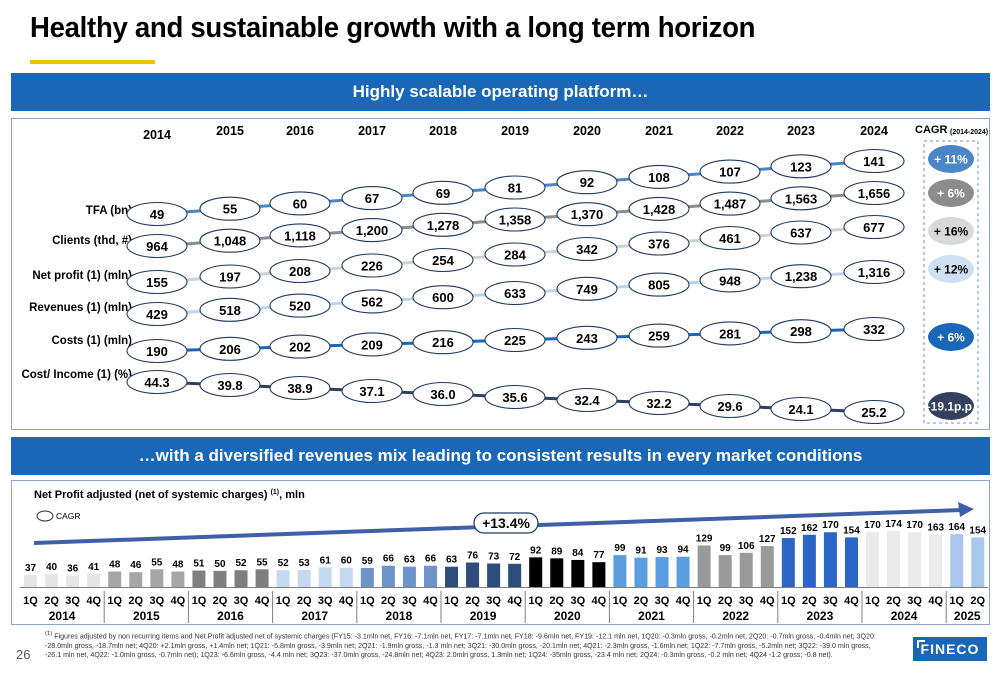  Describe the element at coordinates (969, 132) in the screenshot. I see `cagr-header-period: (2014-2024)` at that location.